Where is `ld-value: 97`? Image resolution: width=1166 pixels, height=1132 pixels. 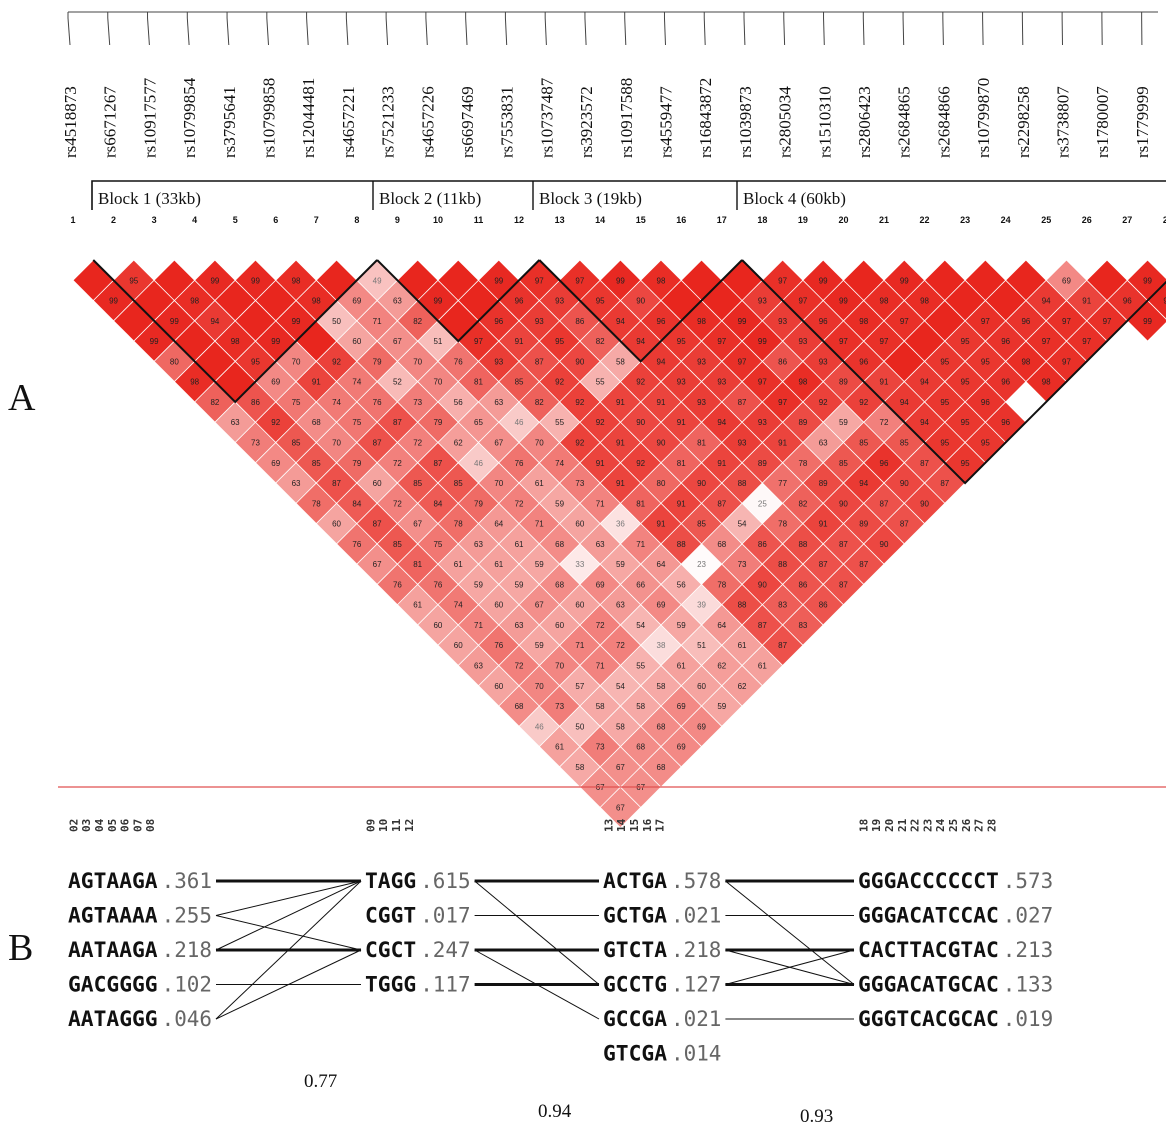
ld-value: 97 is located at coordinates (478, 341).